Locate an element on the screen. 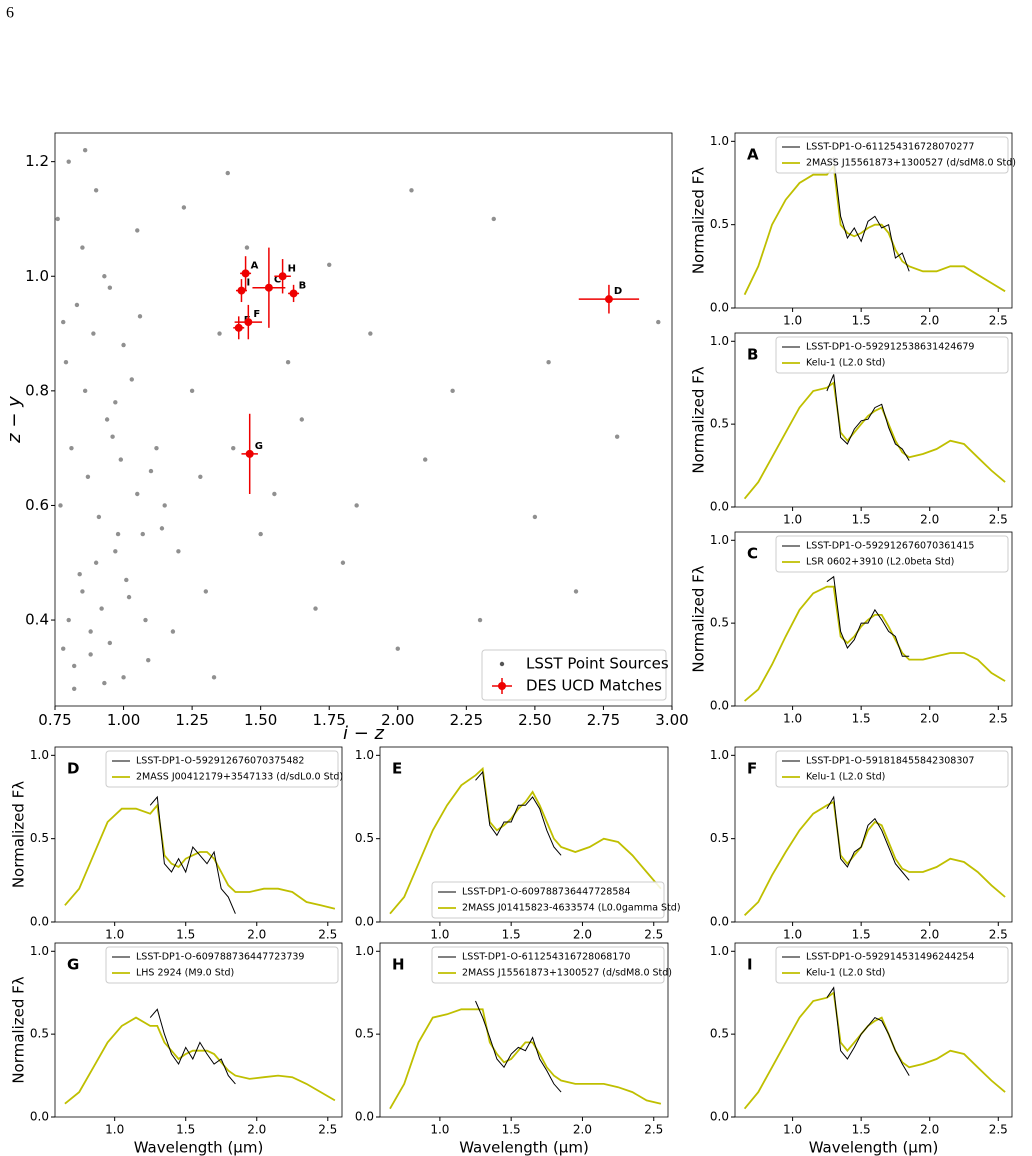 The image size is (1032, 1156). x-tick-label: 1.00 is located at coordinates (123, 720).